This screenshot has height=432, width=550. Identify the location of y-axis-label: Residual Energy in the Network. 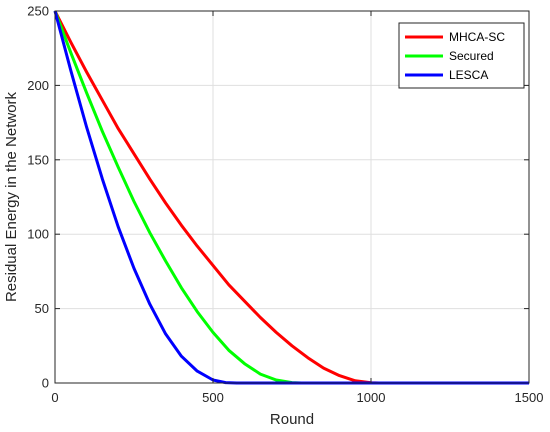
(11, 196).